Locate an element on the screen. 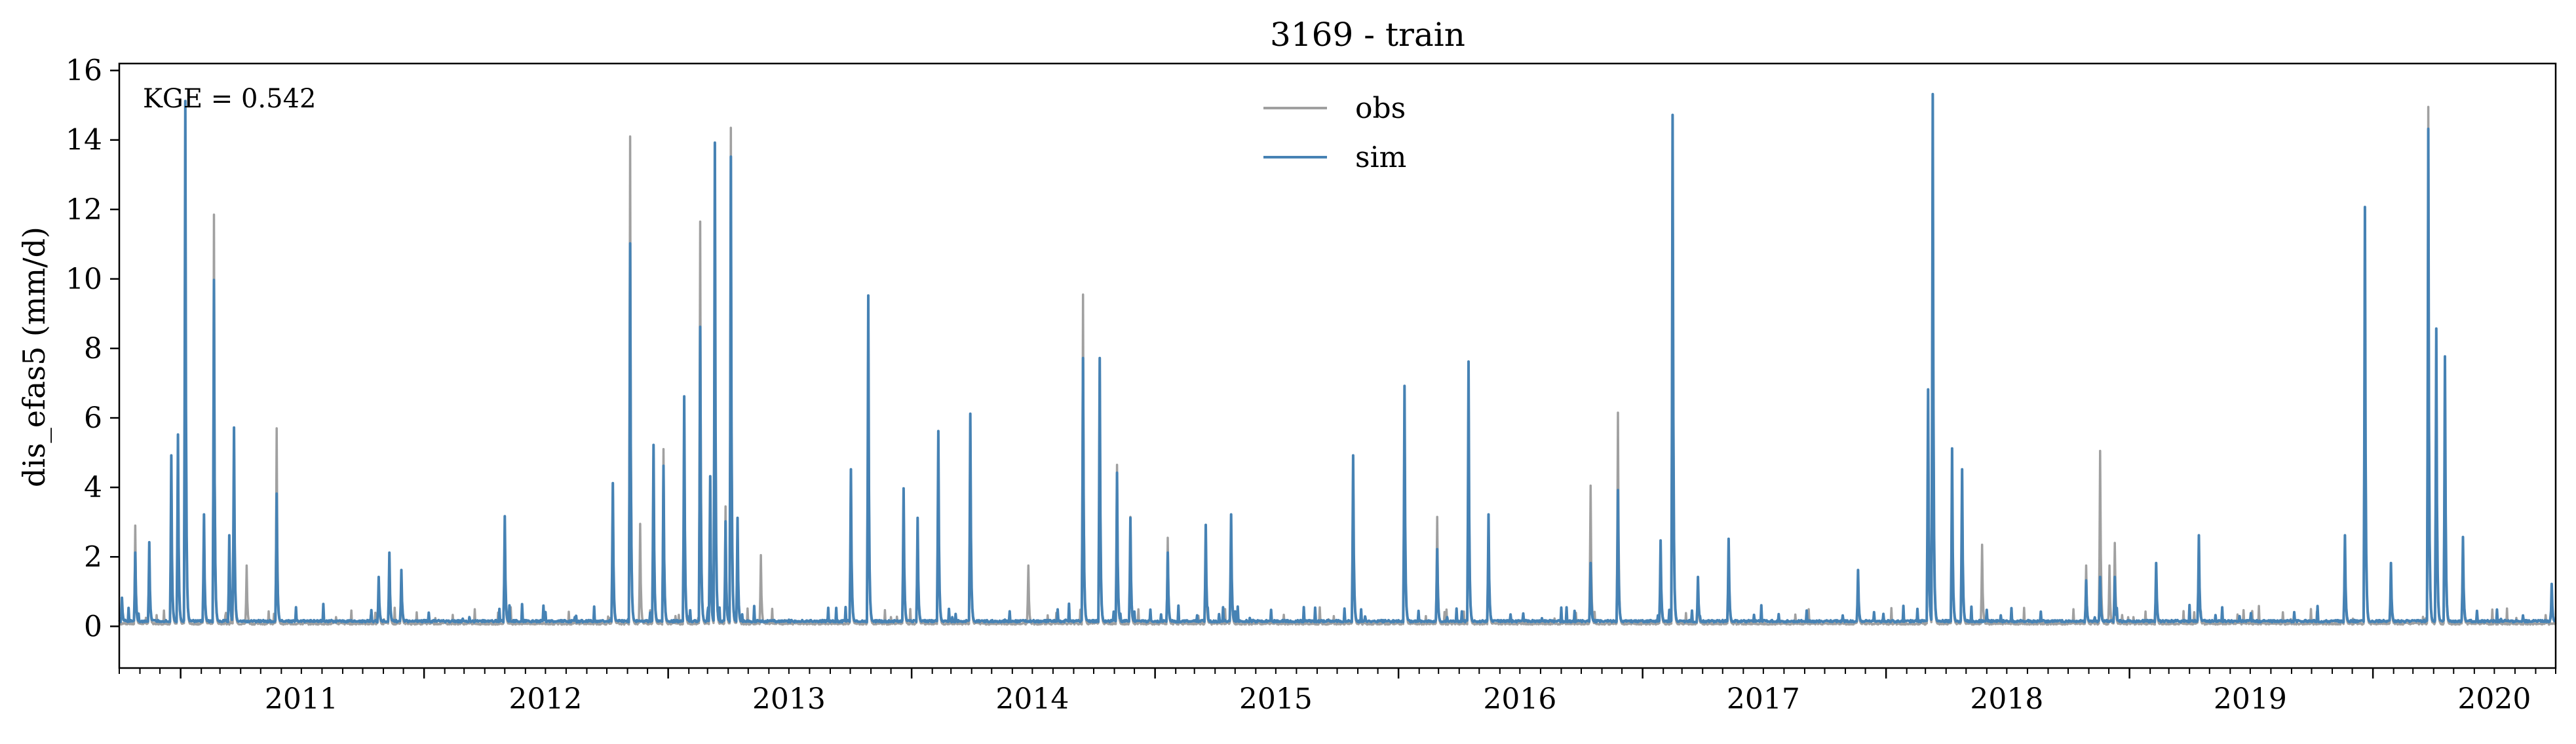 The width and height of the screenshot is (2576, 744). kge-annotation: KGE = 0.542 is located at coordinates (230, 99).